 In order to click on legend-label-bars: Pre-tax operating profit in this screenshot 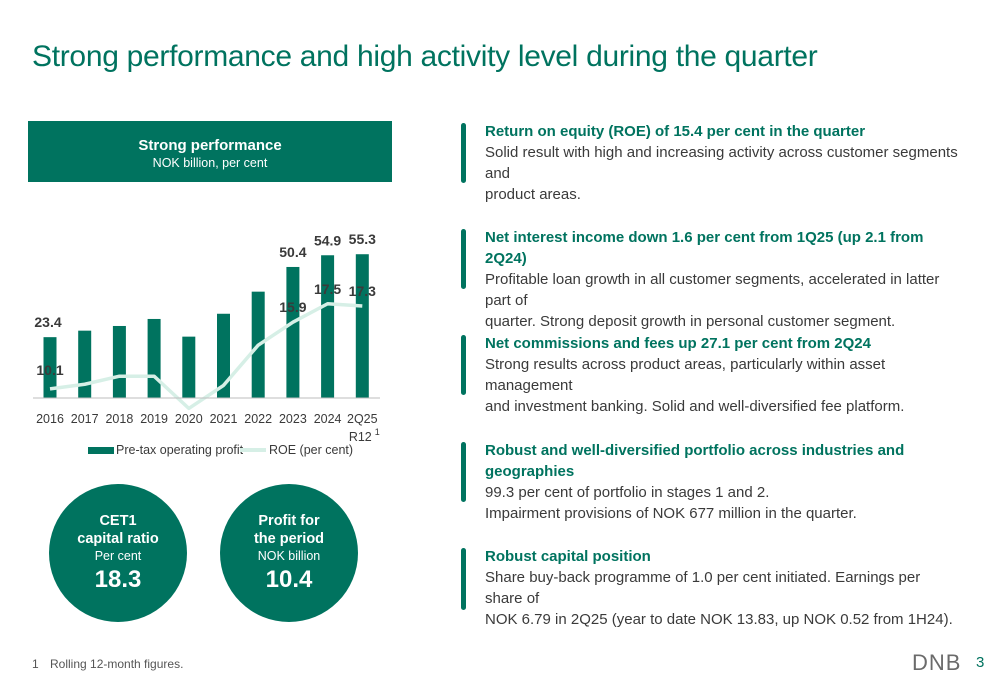, I will do `click(180, 450)`.